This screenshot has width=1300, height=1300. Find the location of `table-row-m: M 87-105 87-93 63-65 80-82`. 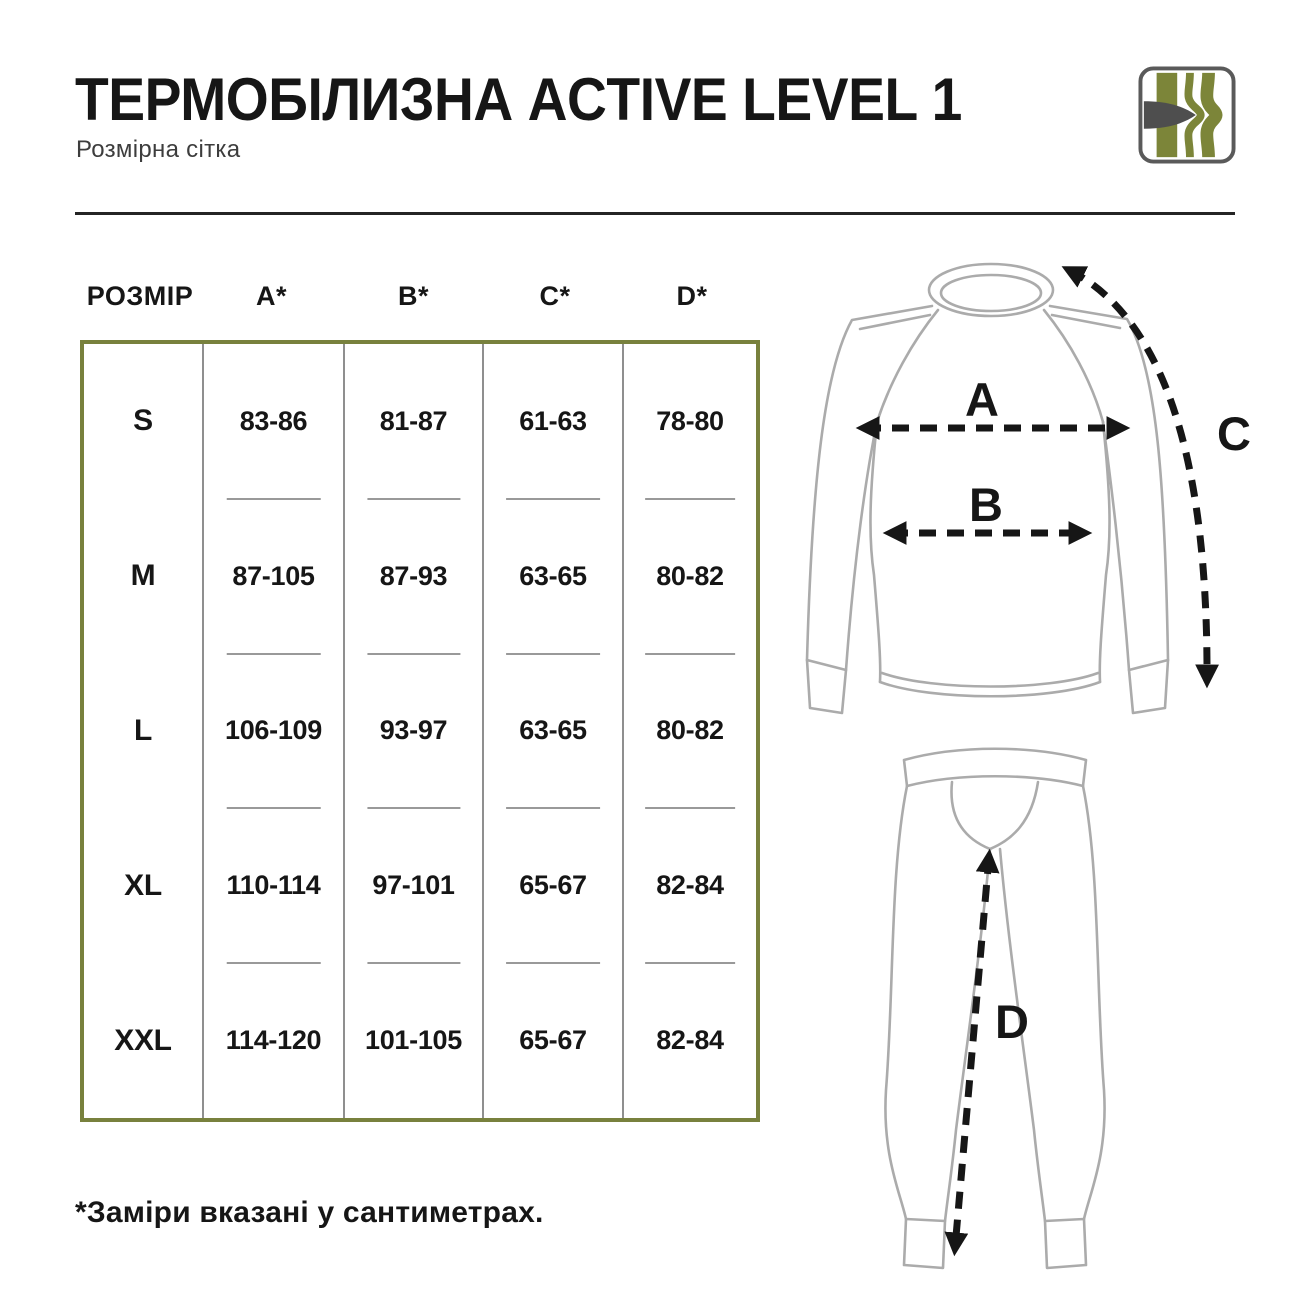

table-row-m: M 87-105 87-93 63-65 80-82 is located at coordinates (420, 576).